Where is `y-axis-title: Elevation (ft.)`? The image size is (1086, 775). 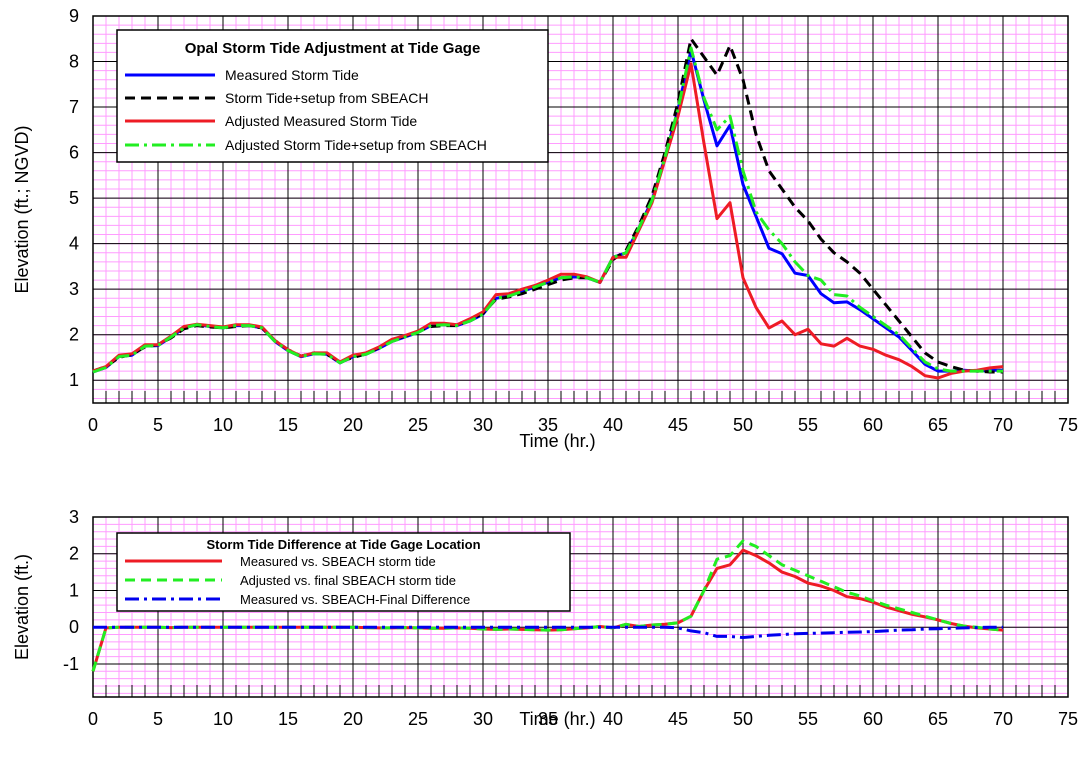 y-axis-title: Elevation (ft.) is located at coordinates (22, 607).